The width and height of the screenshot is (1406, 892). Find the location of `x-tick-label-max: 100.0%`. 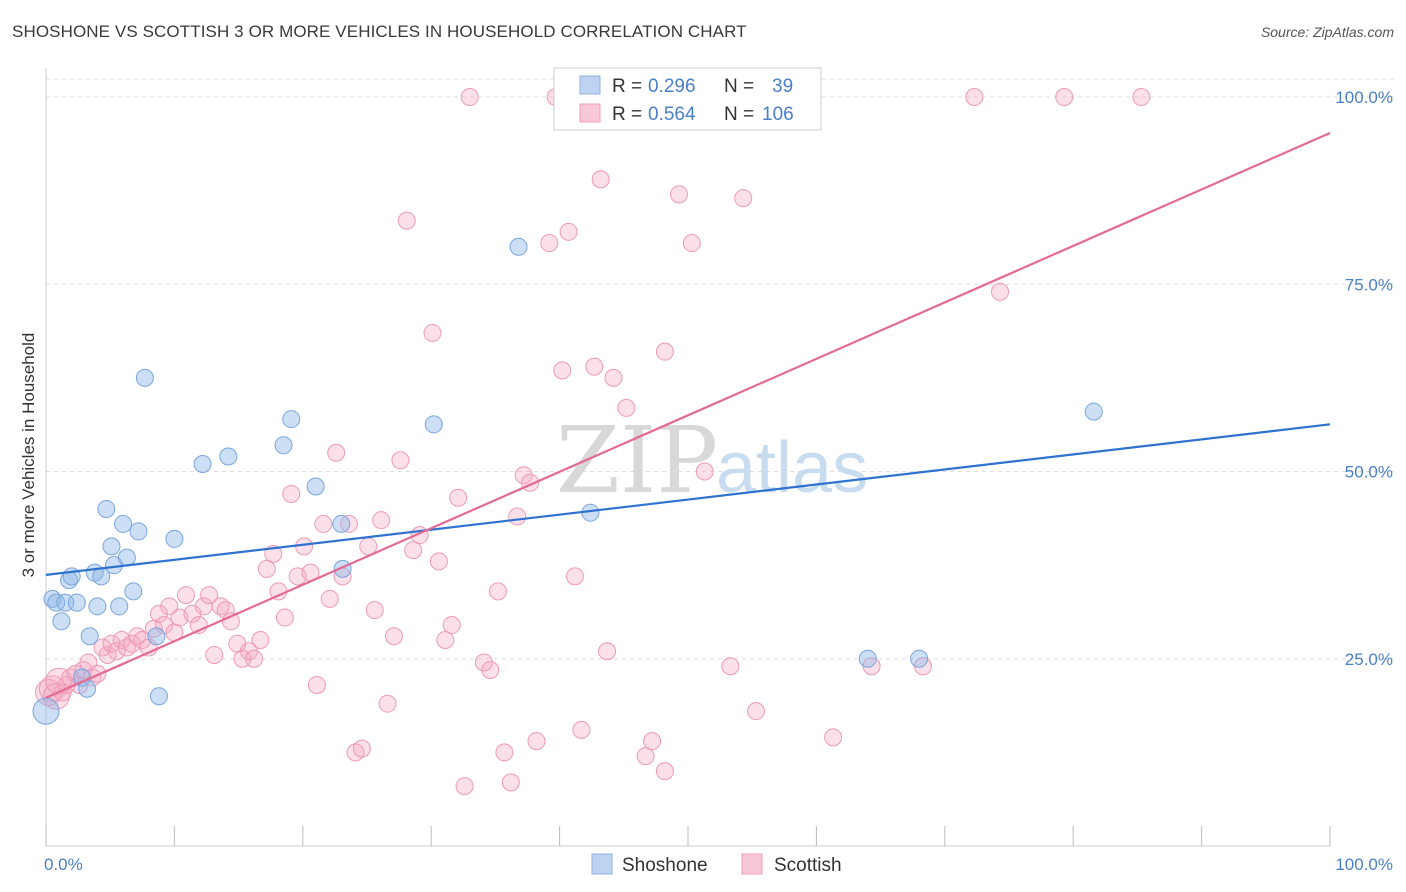

x-tick-label-max: 100.0% is located at coordinates (1364, 864).